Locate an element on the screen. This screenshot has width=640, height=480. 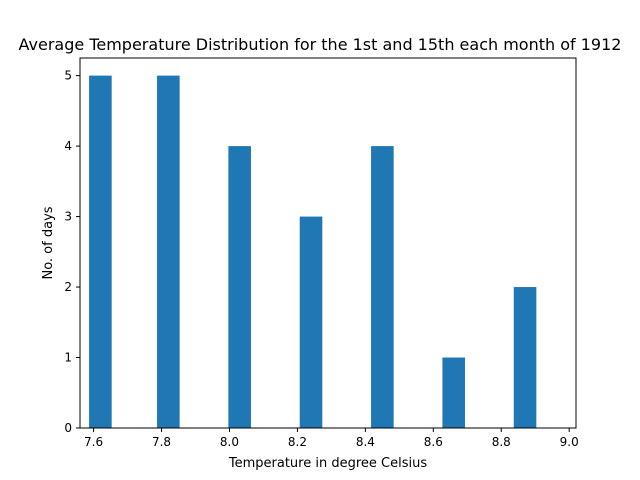
y-axis-label: No. of days is located at coordinates (48, 242).